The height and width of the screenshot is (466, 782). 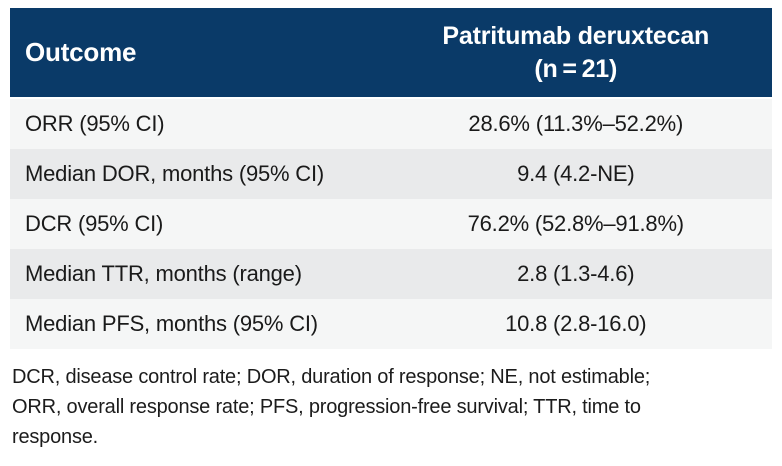 What do you see at coordinates (171, 323) in the screenshot?
I see `row-label: Median PFS, months (95% CI)` at bounding box center [171, 323].